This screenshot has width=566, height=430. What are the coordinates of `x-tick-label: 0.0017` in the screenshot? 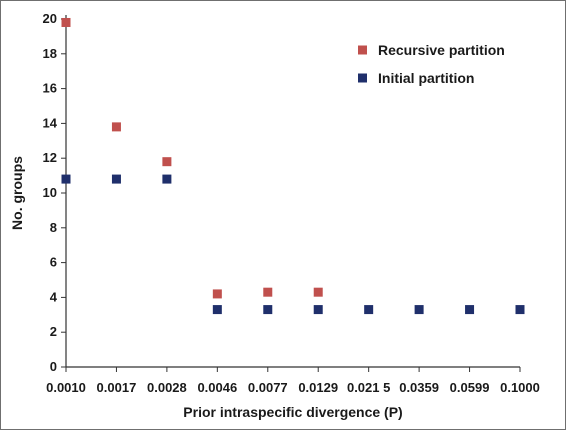 It's located at (117, 387).